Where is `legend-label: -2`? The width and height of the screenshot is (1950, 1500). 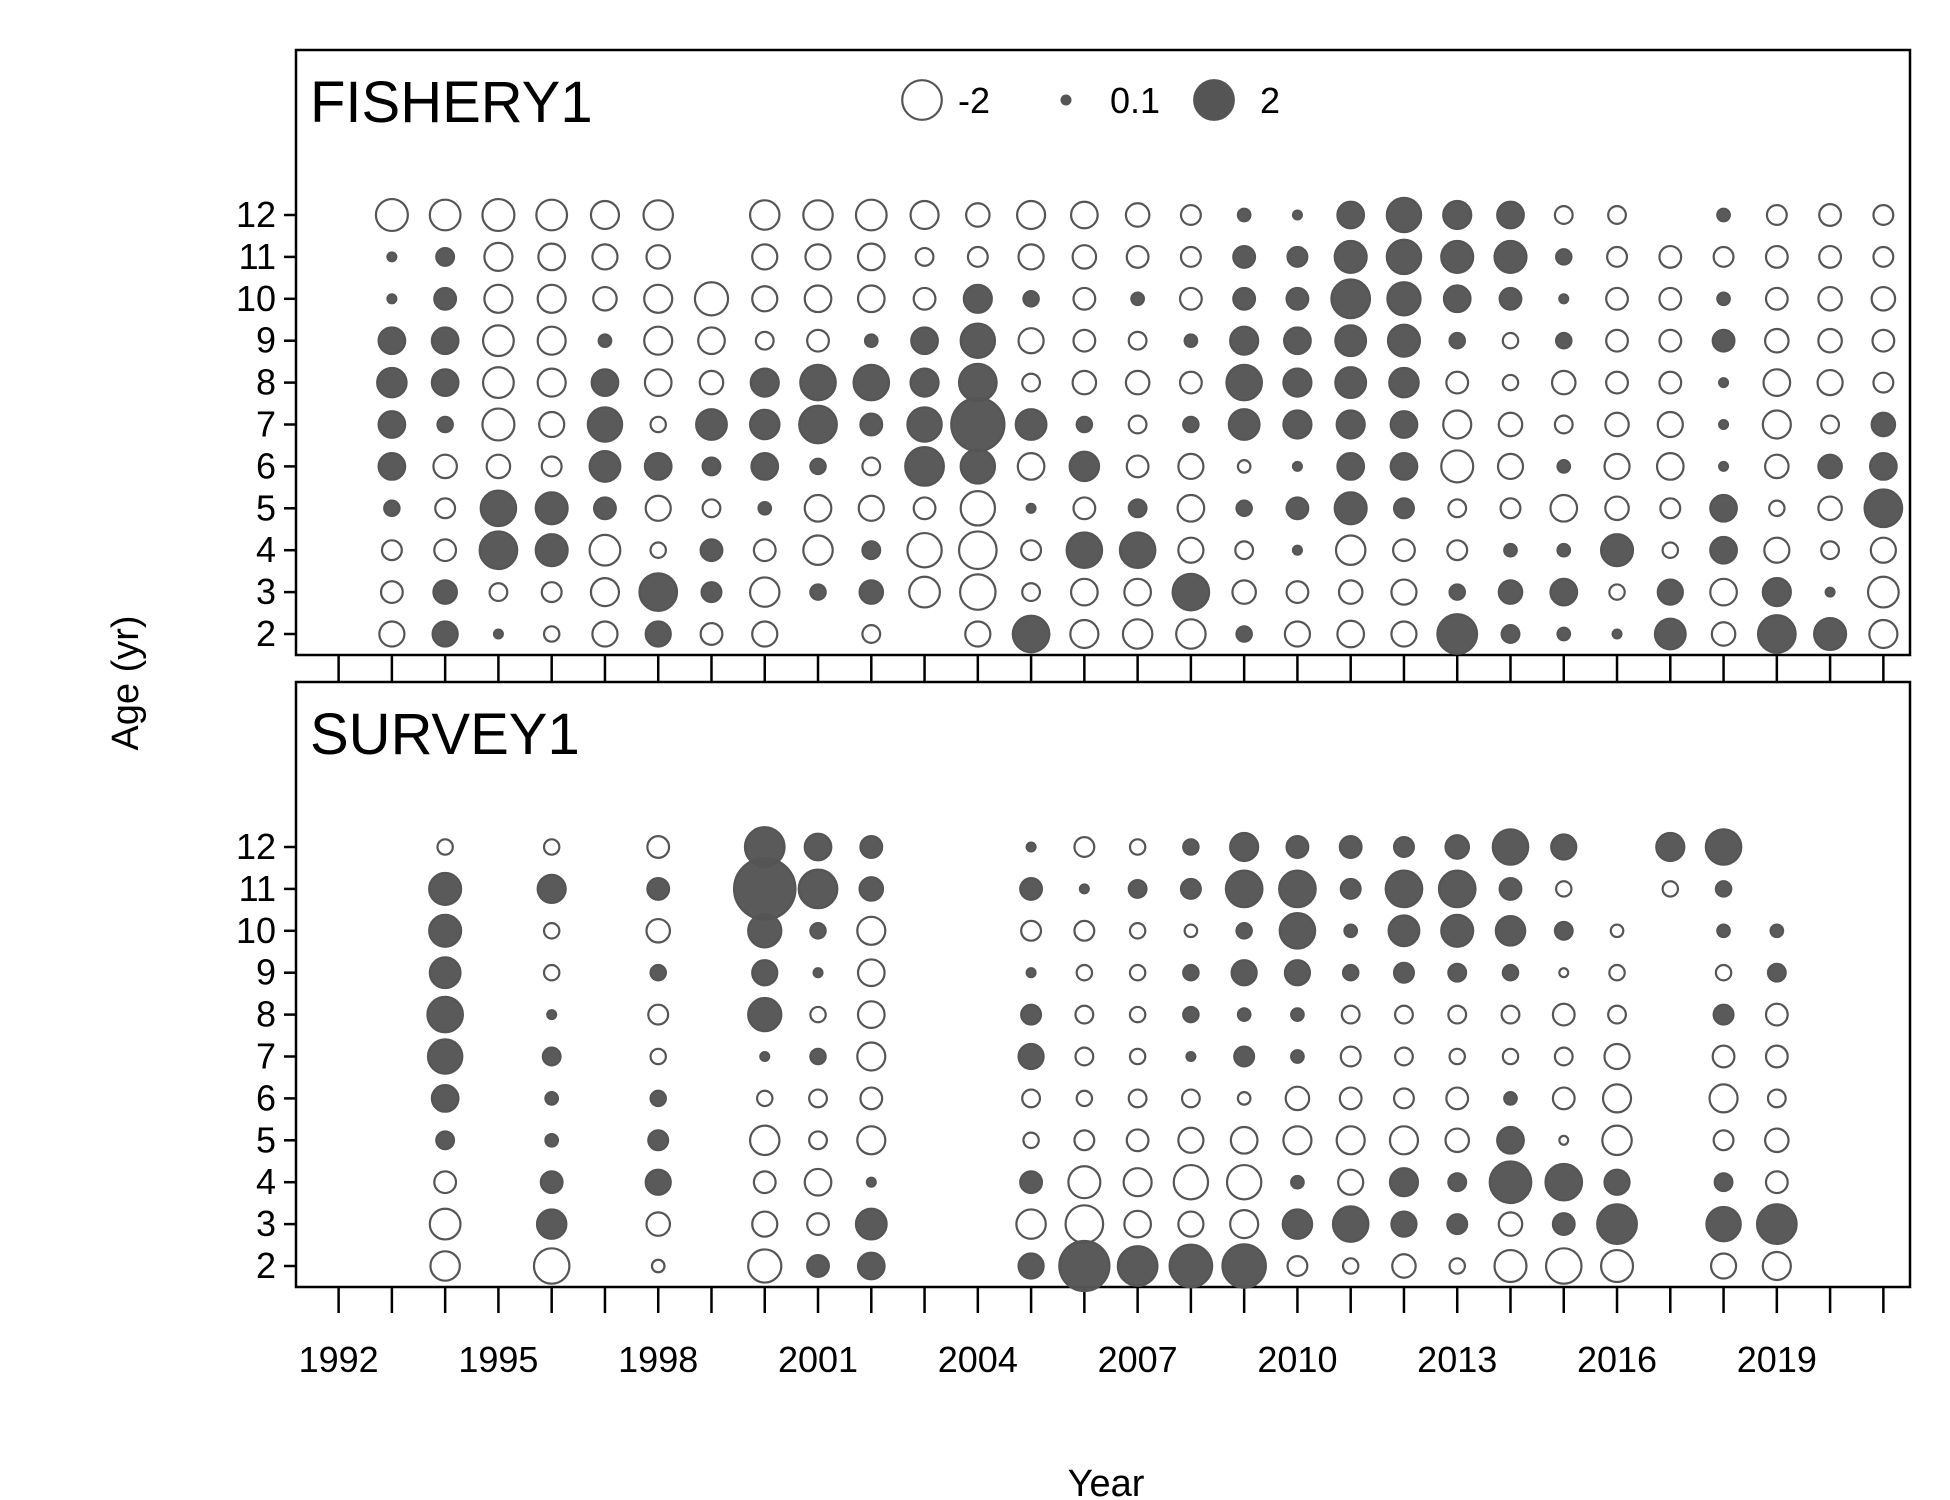 legend-label: -2 is located at coordinates (974, 100).